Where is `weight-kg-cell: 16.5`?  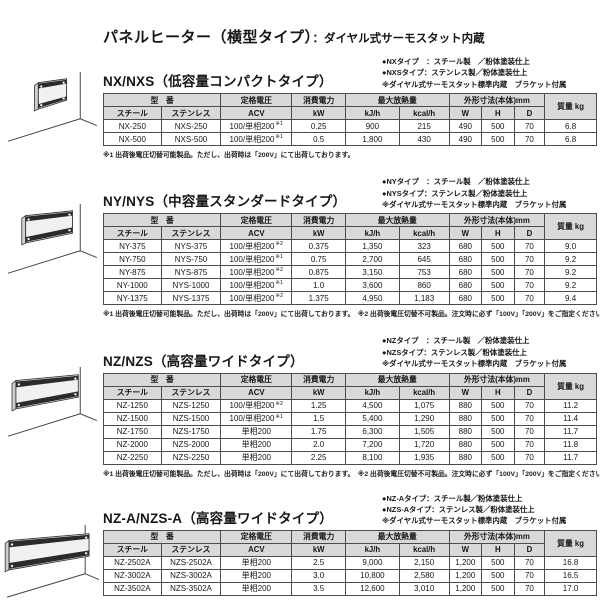 weight-kg-cell: 16.5 is located at coordinates (570, 575).